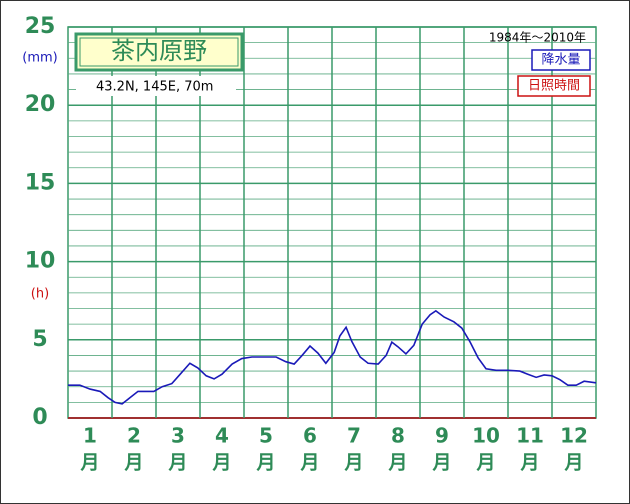  What do you see at coordinates (537, 38) in the screenshot?
I see `period: 1984年〜2010年` at bounding box center [537, 38].